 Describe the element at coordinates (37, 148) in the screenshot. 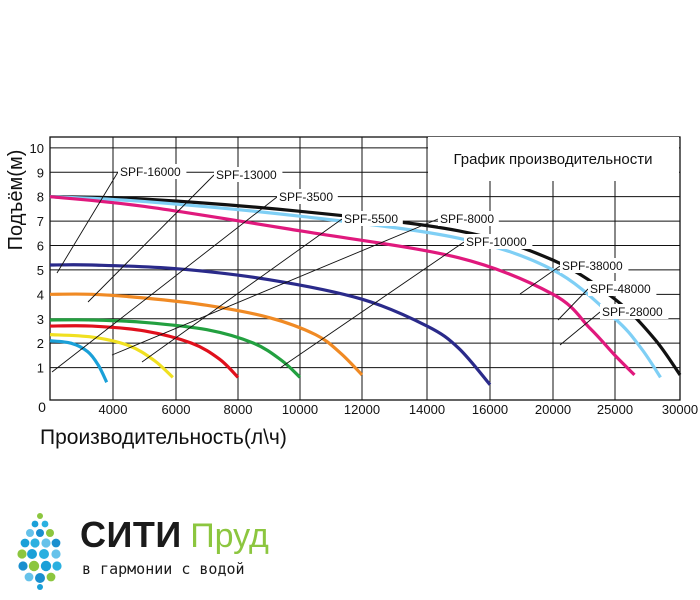

I see `y-tick-label: 10` at that location.